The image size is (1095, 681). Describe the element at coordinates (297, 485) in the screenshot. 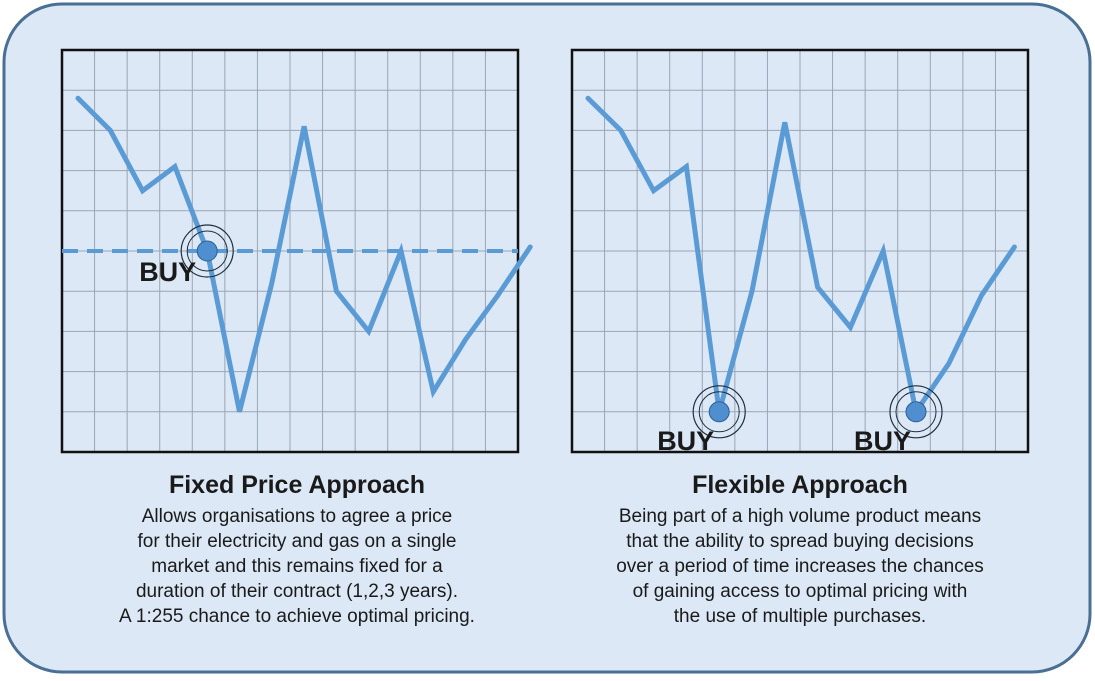

I see `fixed-price-title: Fixed Price Approach` at that location.